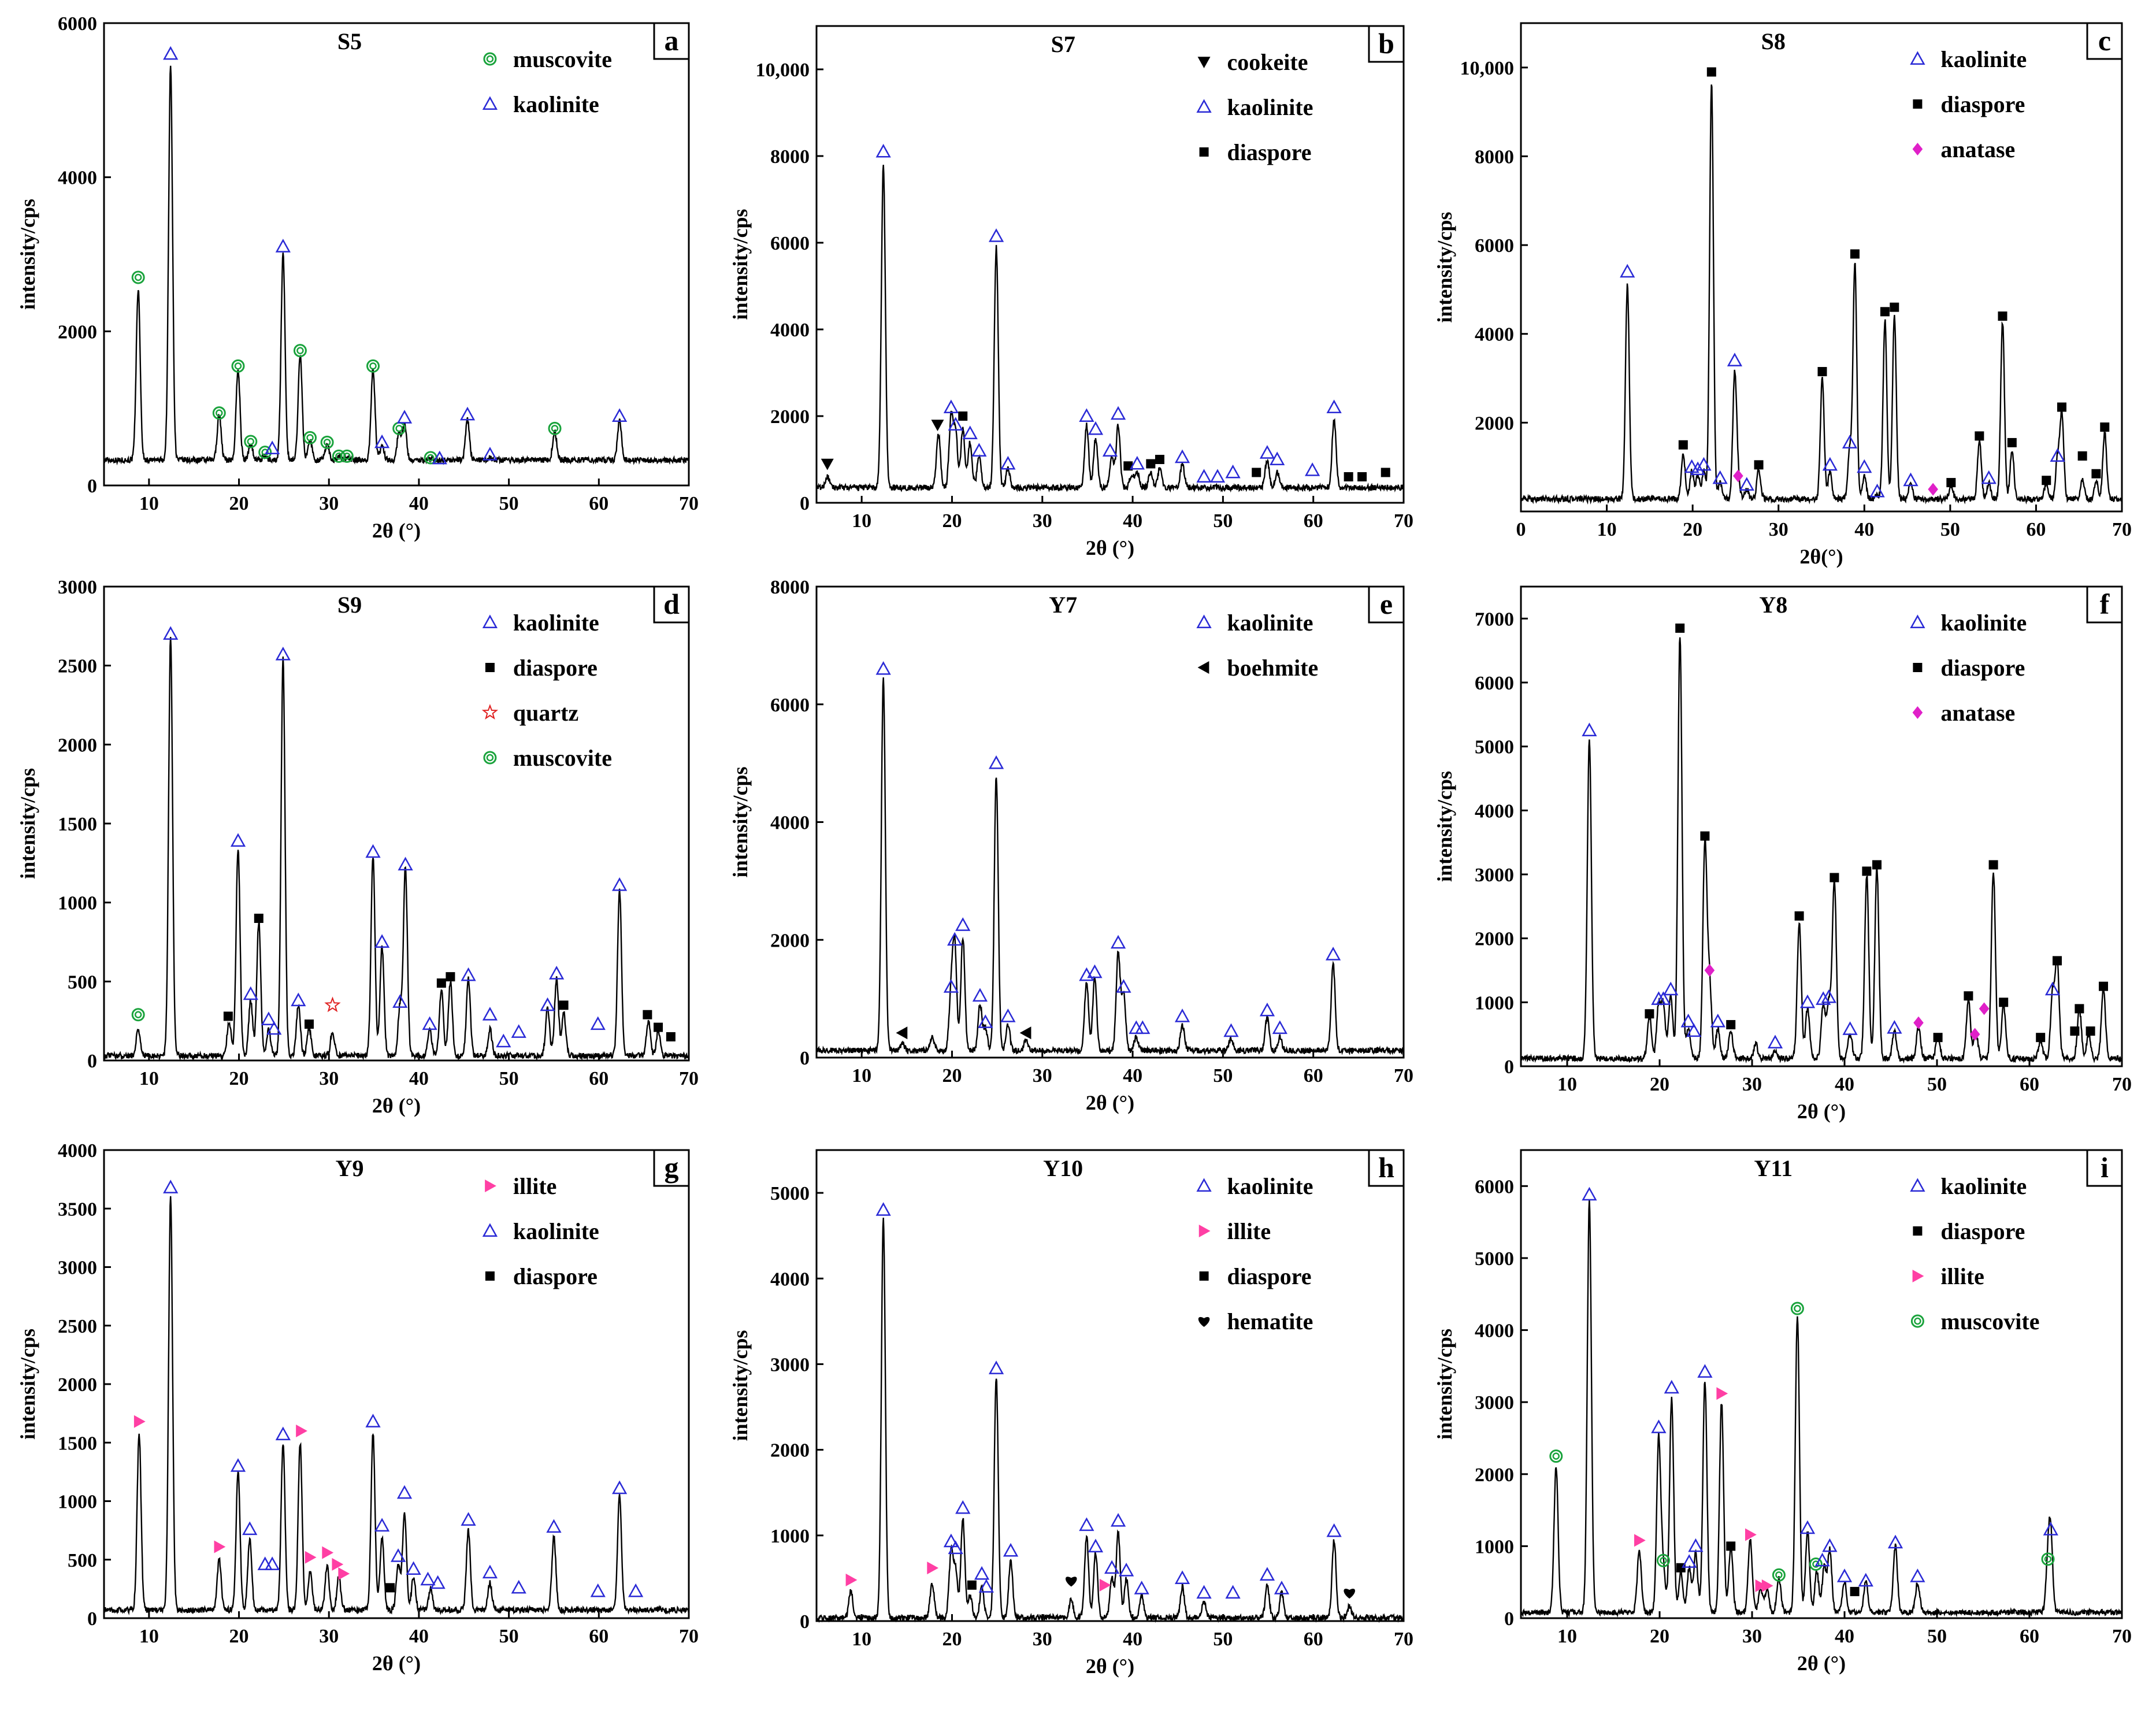 Image resolution: width=2156 pixels, height=1717 pixels. Describe the element at coordinates (430, 458) in the screenshot. I see `marker-circle-17-inner` at that location.